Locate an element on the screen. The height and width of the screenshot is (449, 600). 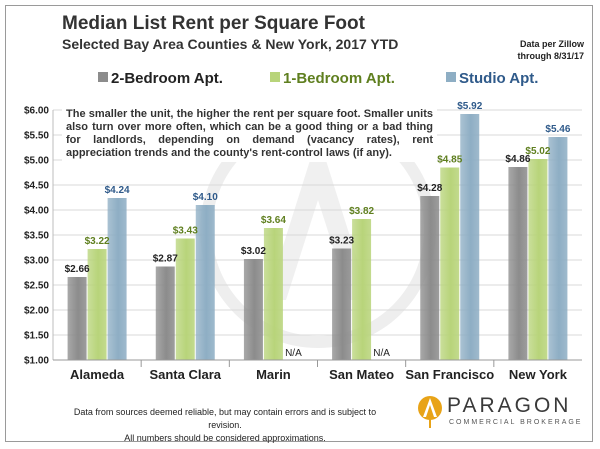
legend-swatch-one-bedroom is located at coordinates (275, 77).